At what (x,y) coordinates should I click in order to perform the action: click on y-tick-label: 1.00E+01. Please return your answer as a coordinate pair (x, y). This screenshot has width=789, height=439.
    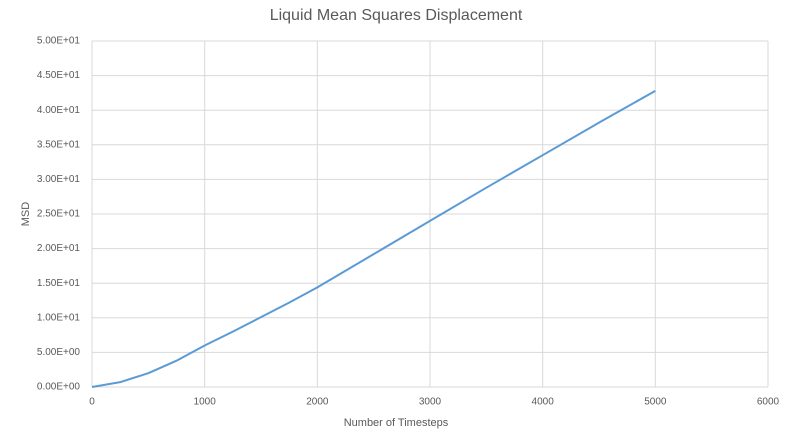
    Looking at the image, I should click on (59, 317).